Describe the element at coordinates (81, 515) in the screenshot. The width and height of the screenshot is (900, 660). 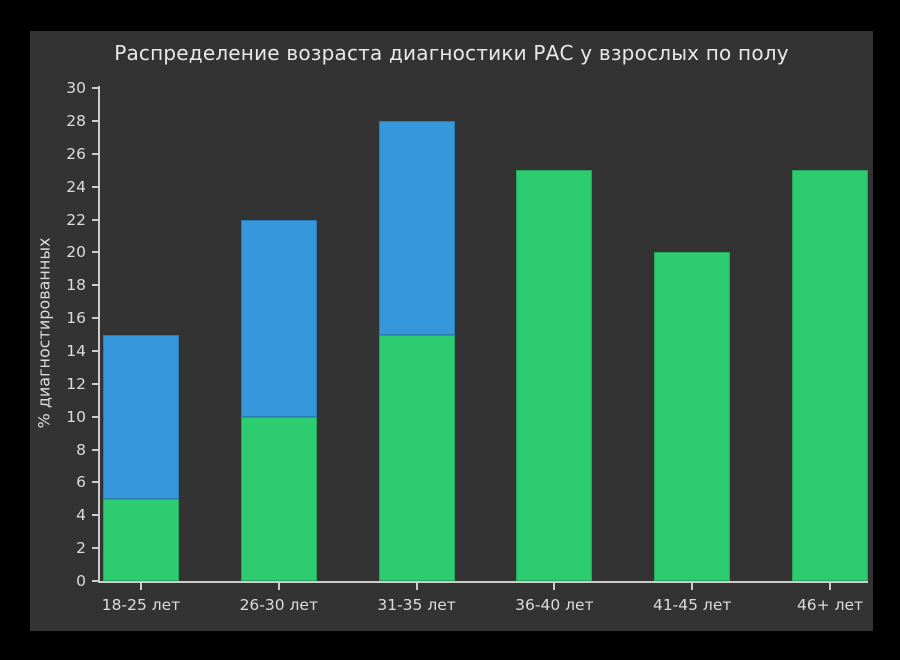
I see `y-tick-label: 4` at that location.